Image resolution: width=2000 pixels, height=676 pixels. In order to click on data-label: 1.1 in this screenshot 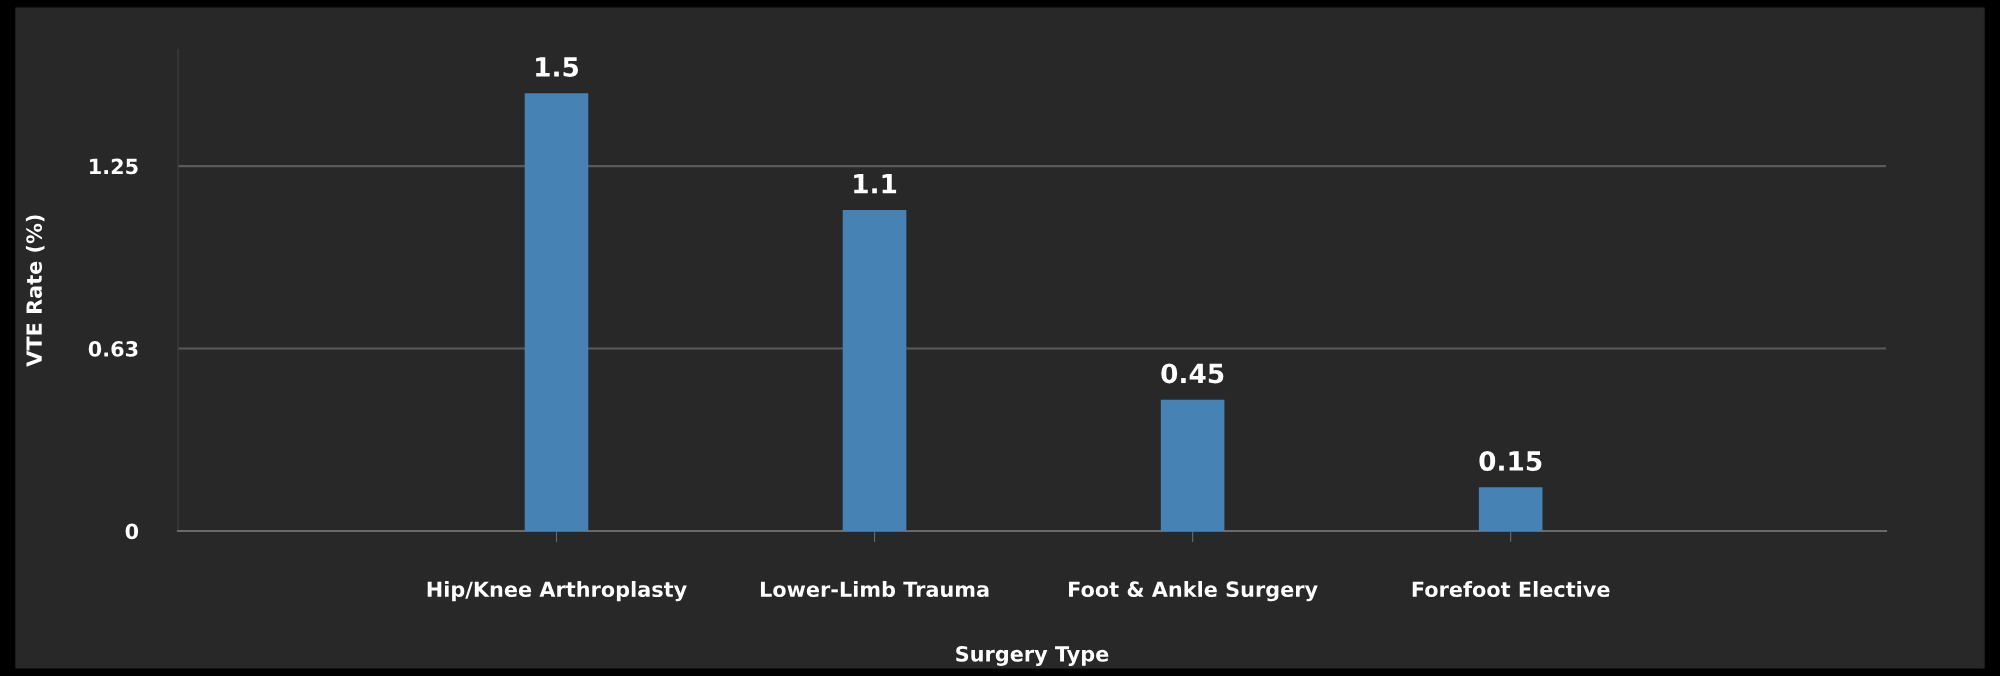, I will do `click(875, 184)`.